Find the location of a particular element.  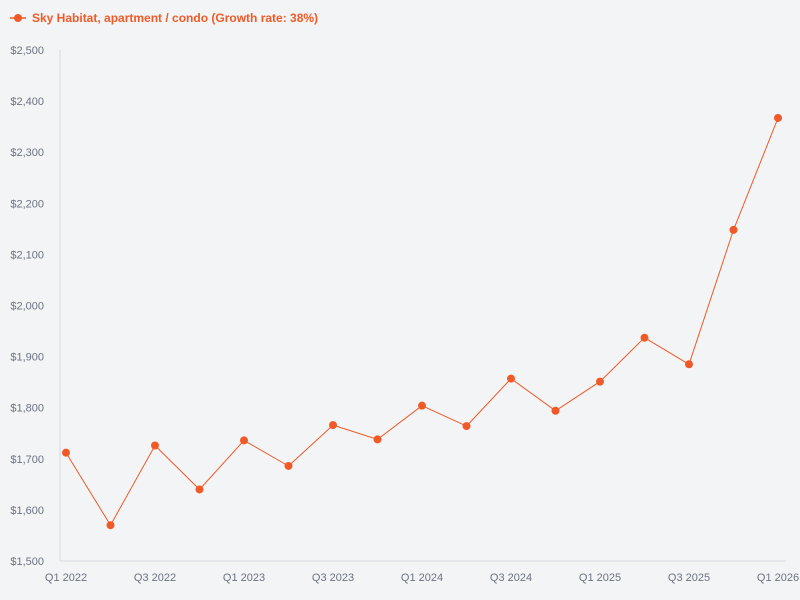

y-tick-label: $1,900 is located at coordinates (27, 358).